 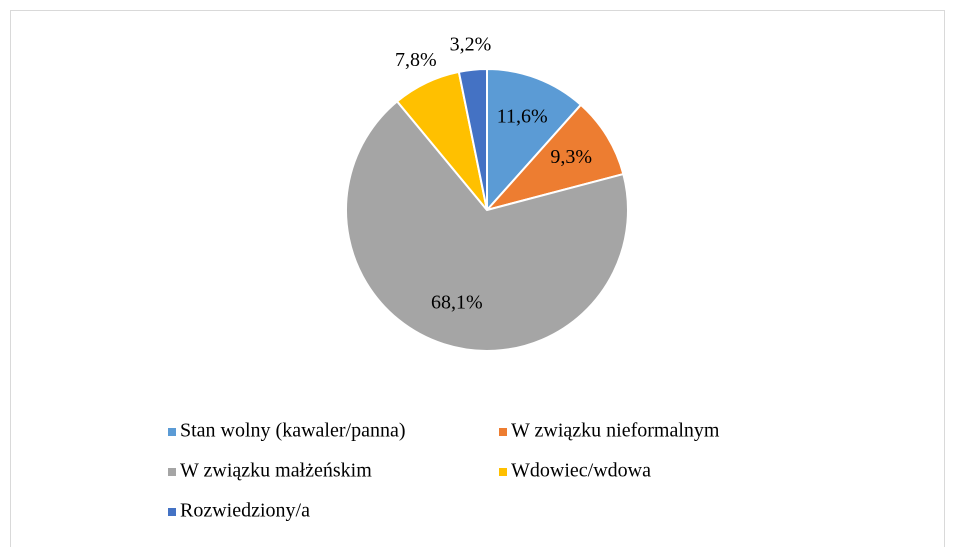 I want to click on legend-label: W związku małżeńskim, so click(x=276, y=471).